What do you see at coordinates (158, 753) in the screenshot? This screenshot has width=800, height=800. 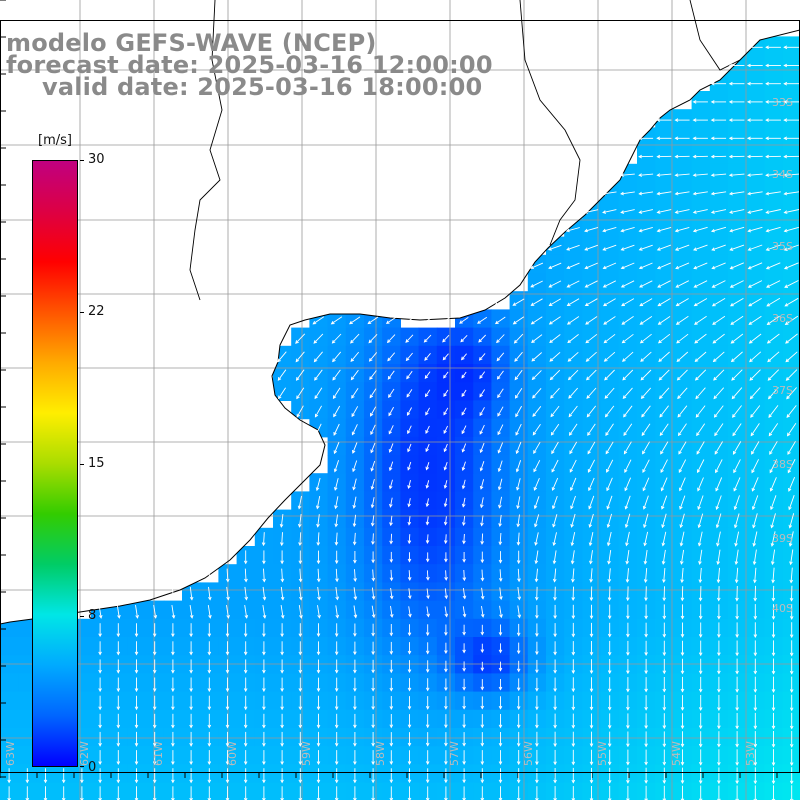 I see `longitude-label: 61W` at bounding box center [158, 753].